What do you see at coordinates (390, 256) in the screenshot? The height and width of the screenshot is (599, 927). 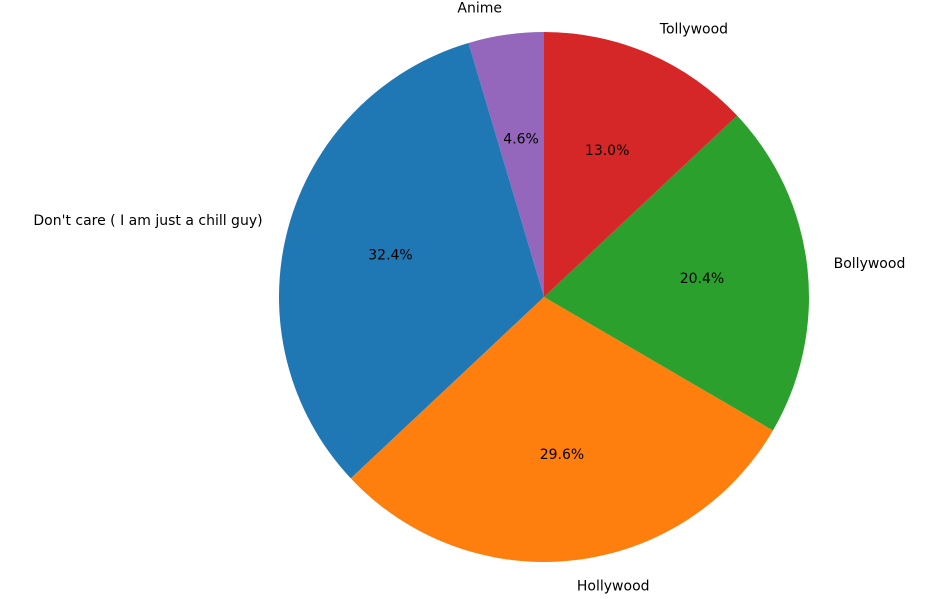 I see `pie-pct-label-don-t-care-i-am-just-a-chill-guy: 32.4%` at bounding box center [390, 256].